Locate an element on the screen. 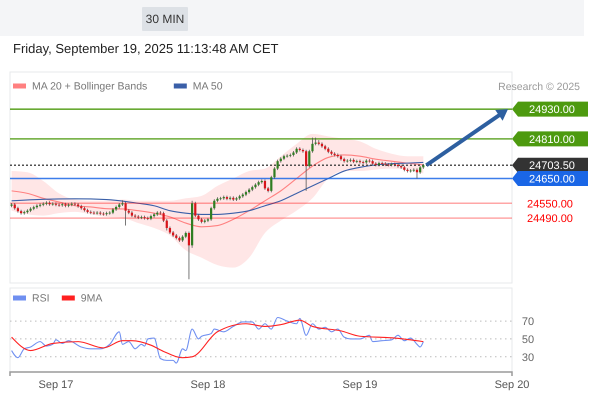 The height and width of the screenshot is (400, 590). y-tick-label: 24703.50 is located at coordinates (552, 166).